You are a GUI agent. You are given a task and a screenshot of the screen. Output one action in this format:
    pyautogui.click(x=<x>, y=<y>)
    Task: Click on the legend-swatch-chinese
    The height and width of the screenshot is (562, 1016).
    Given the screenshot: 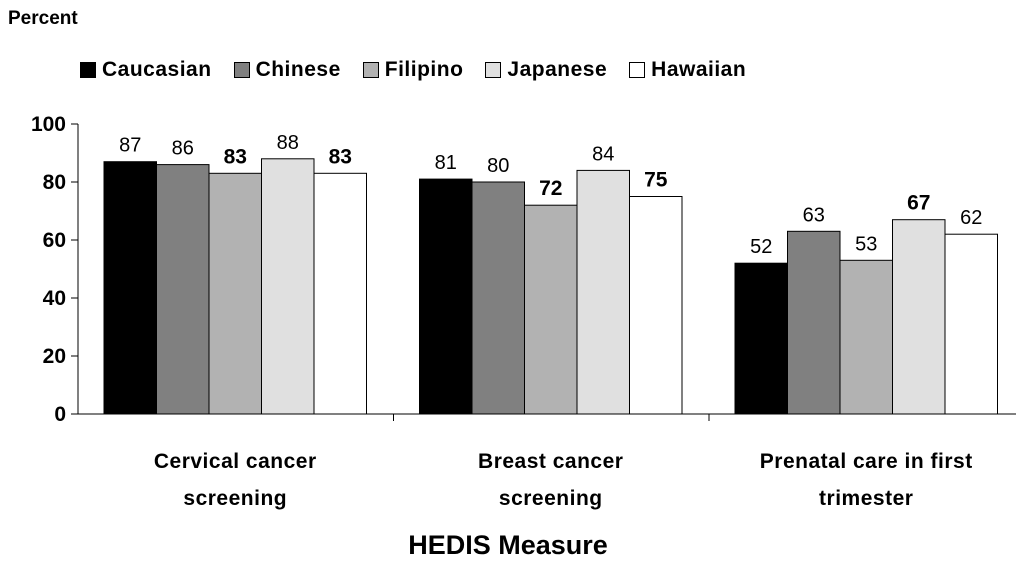 What is the action you would take?
    pyautogui.click(x=241, y=70)
    